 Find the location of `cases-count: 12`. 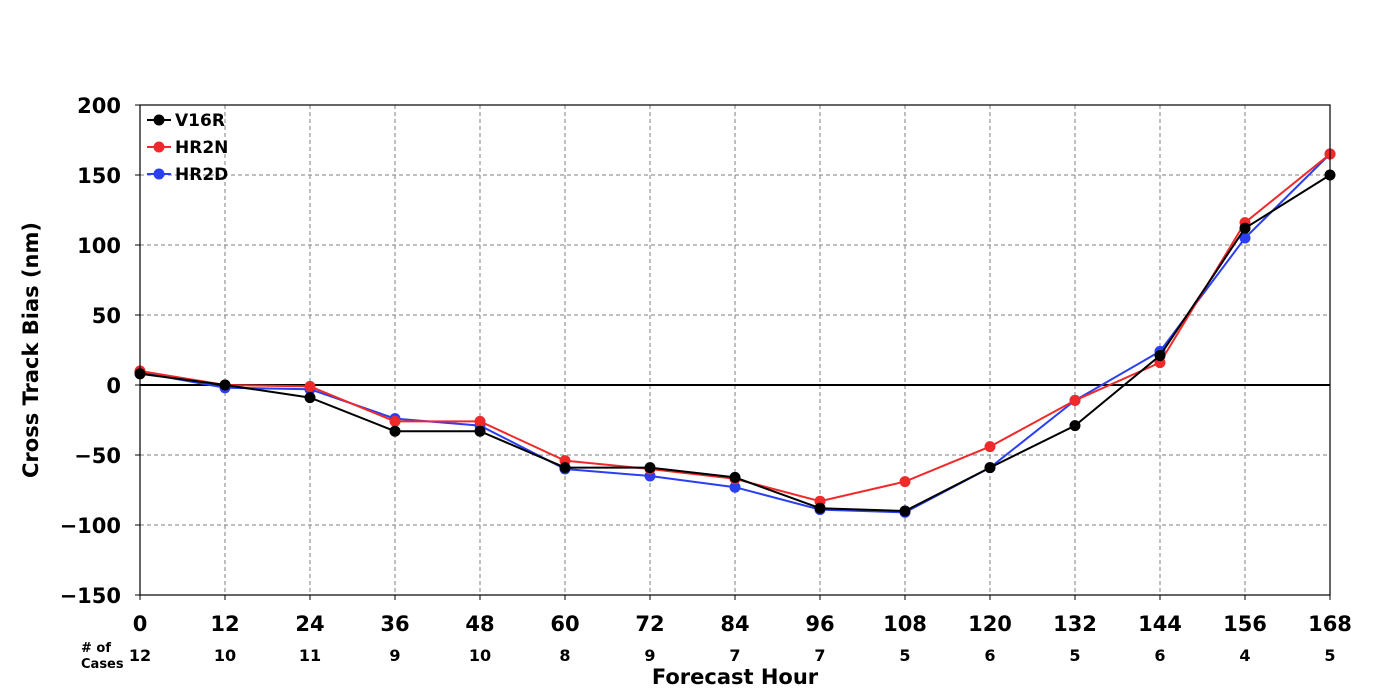

cases-count: 12 is located at coordinates (140, 655).